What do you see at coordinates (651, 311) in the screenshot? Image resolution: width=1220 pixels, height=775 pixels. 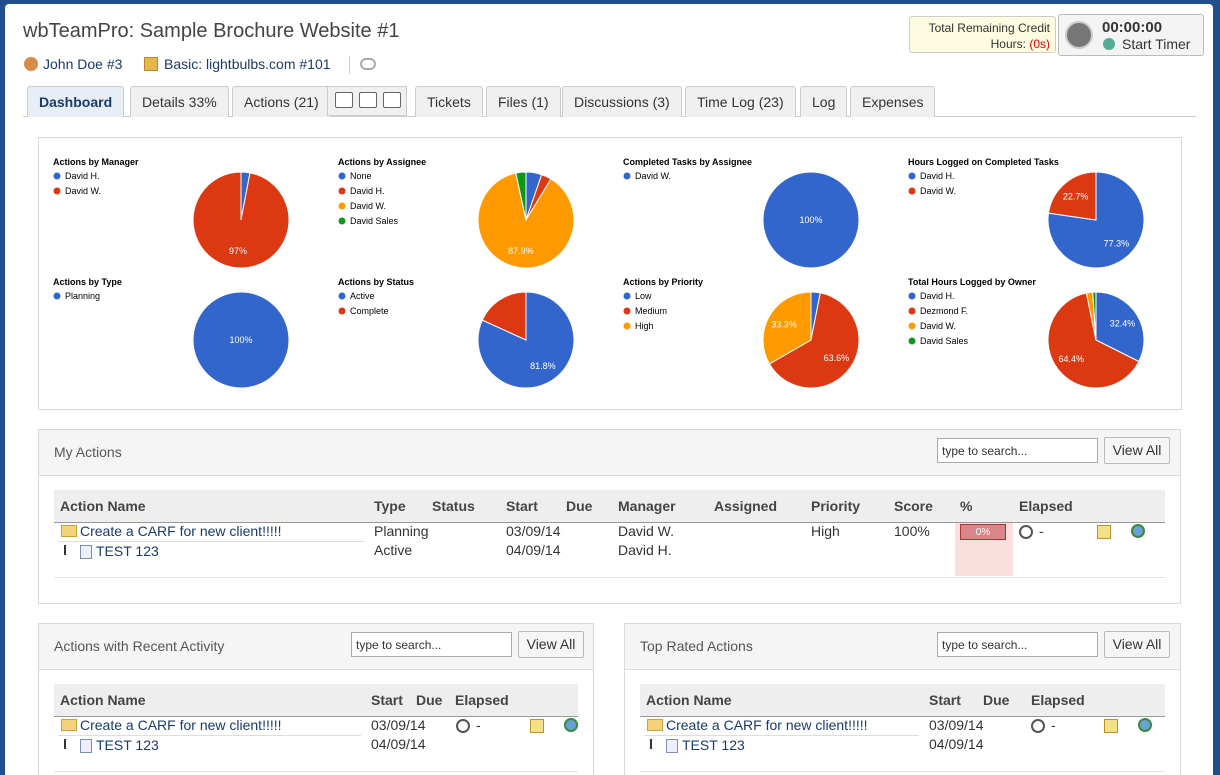 I see `legend-label: Medium` at bounding box center [651, 311].